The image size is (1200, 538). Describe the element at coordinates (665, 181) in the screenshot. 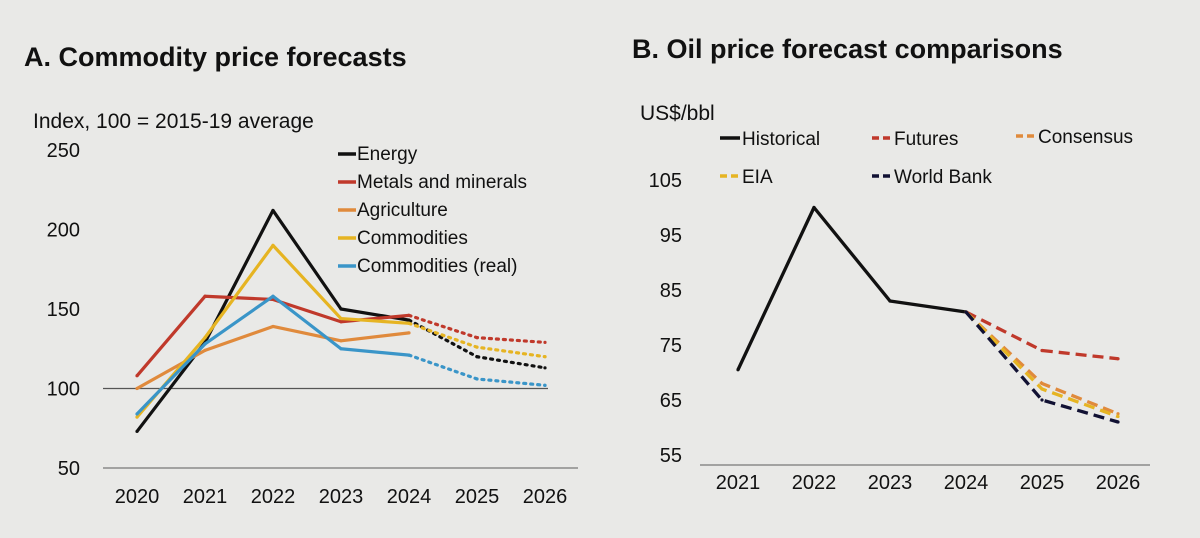

I see `panel-b-y-tick-label: 105` at that location.